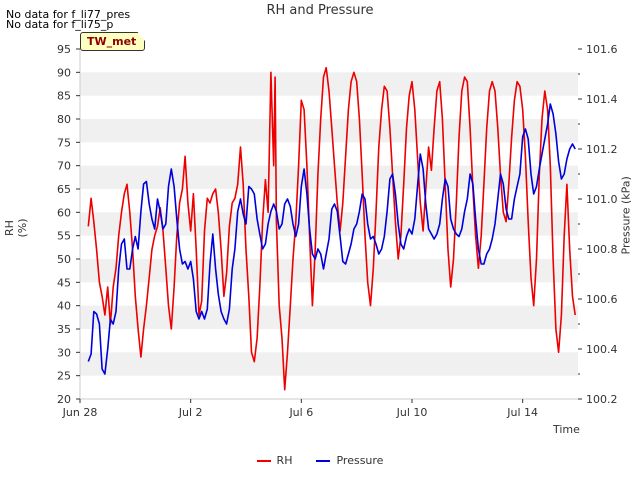  What do you see at coordinates (64, 352) in the screenshot?
I see `y-tick-label-left: 30` at bounding box center [64, 352].